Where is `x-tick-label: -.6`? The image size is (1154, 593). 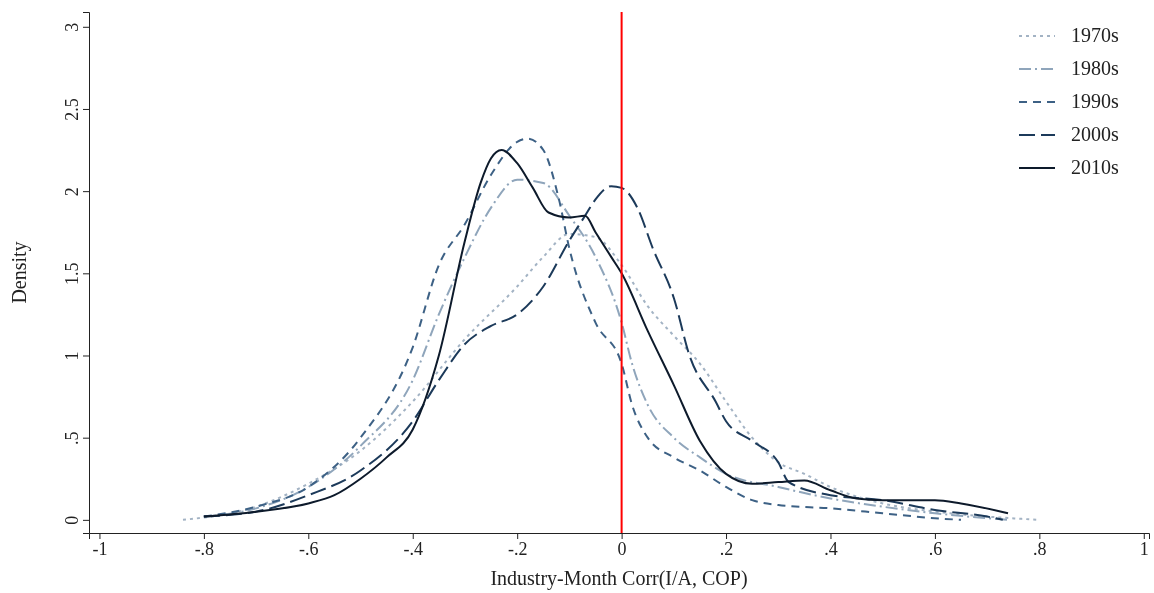
x-tick-label: -.6 is located at coordinates (309, 548).